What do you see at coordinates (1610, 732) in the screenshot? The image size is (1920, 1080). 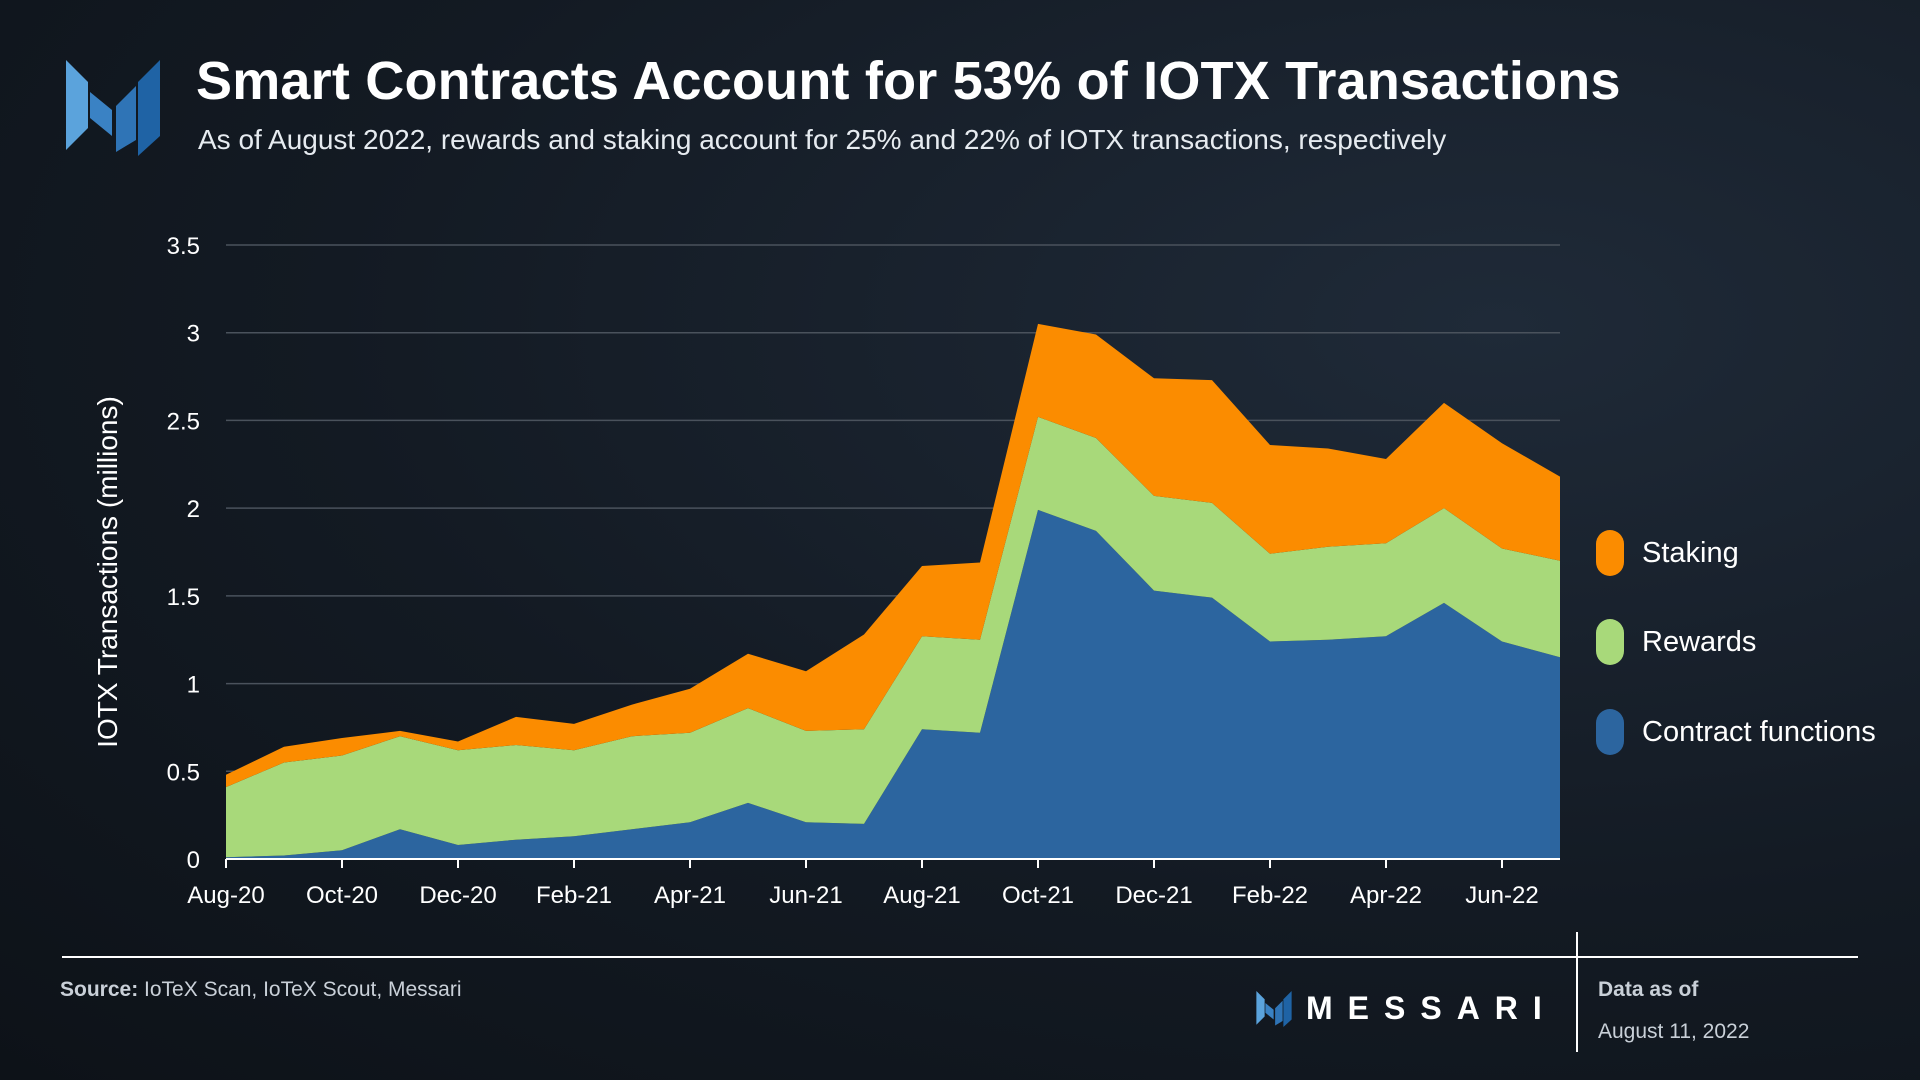 I see `legend-swatch-contract-functions` at bounding box center [1610, 732].